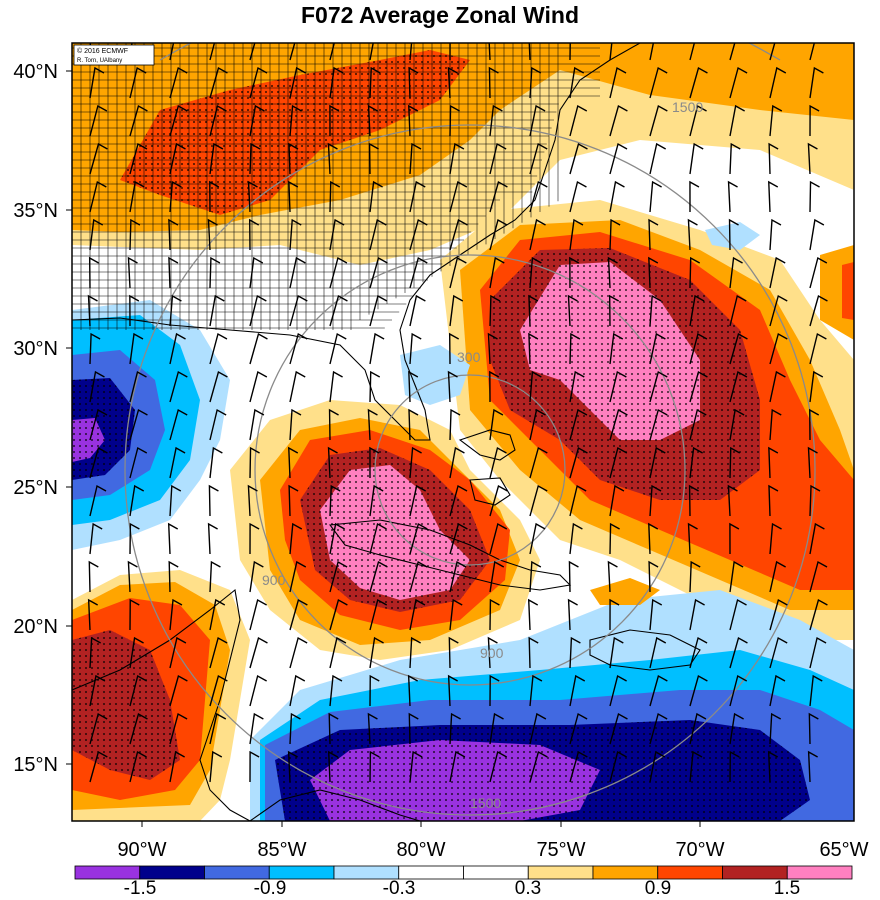  Describe the element at coordinates (421, 824) in the screenshot. I see `longitude-ticks` at that location.